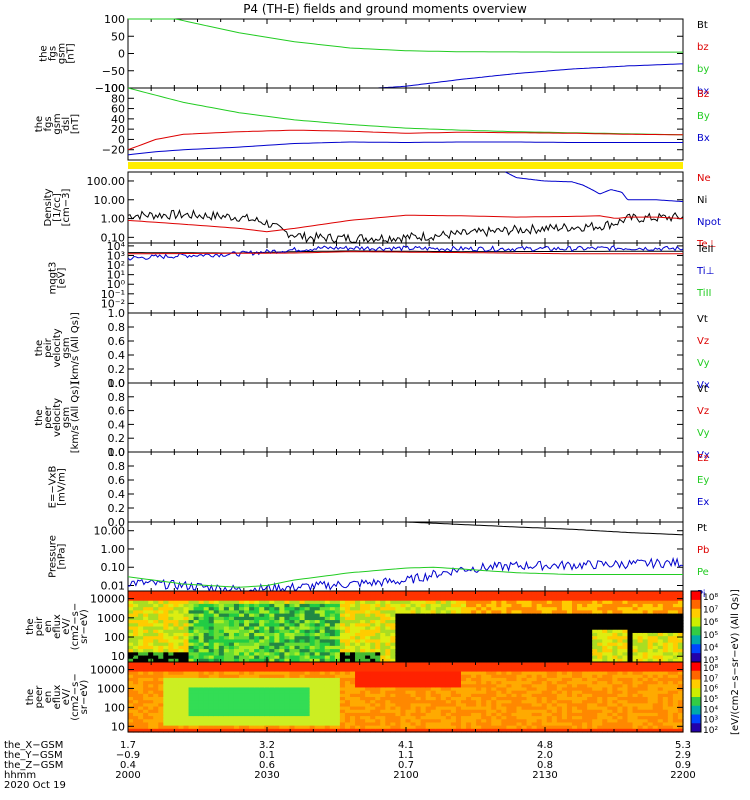 Image resolution: width=750 pixels, height=800 pixels. I want to click on y-axis-label: the, so click(39, 348).